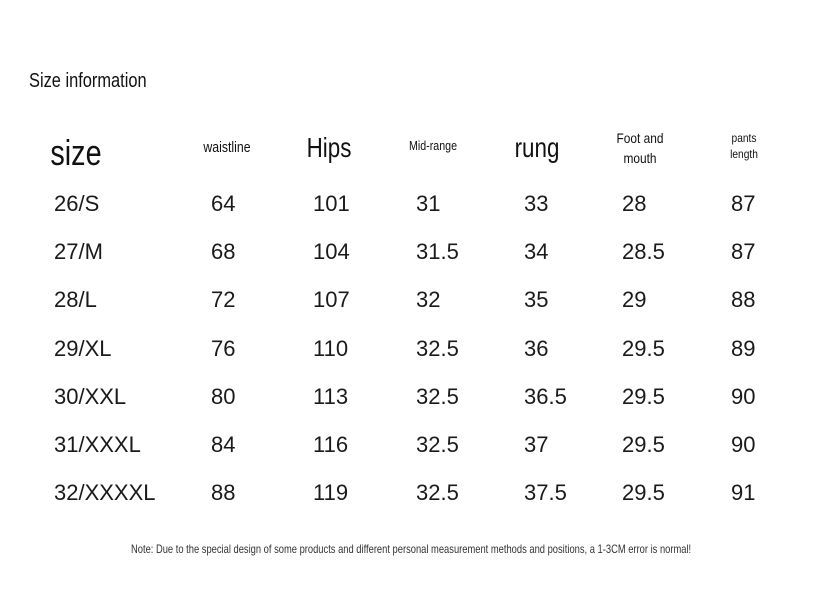  I want to click on size-label: 26/S, so click(77, 203).